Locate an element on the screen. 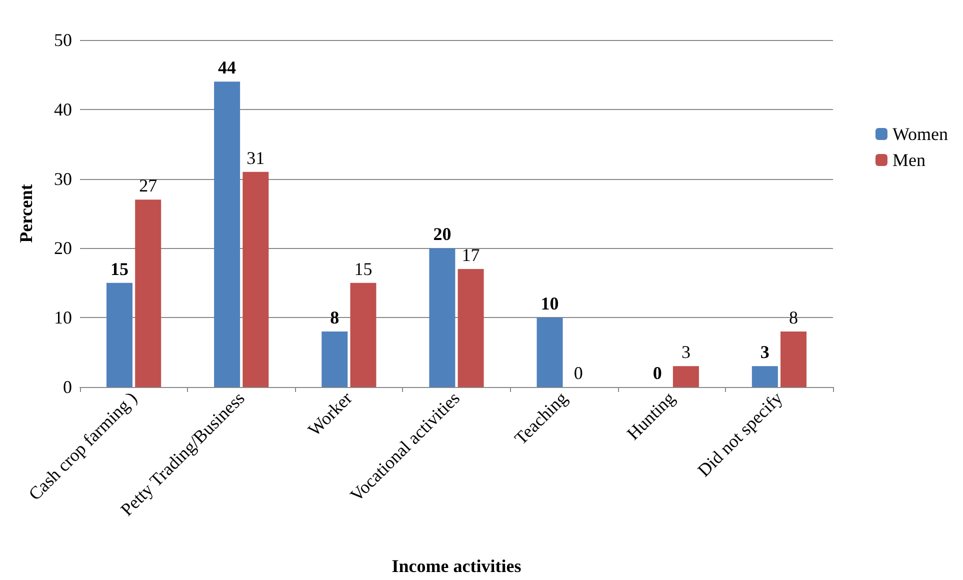  y-tick-label: 40 is located at coordinates (63, 109).